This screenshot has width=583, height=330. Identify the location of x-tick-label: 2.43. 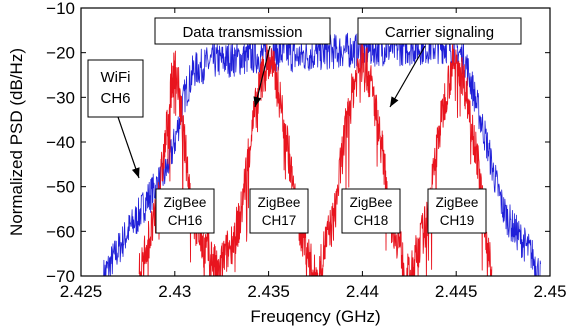
(174, 291).